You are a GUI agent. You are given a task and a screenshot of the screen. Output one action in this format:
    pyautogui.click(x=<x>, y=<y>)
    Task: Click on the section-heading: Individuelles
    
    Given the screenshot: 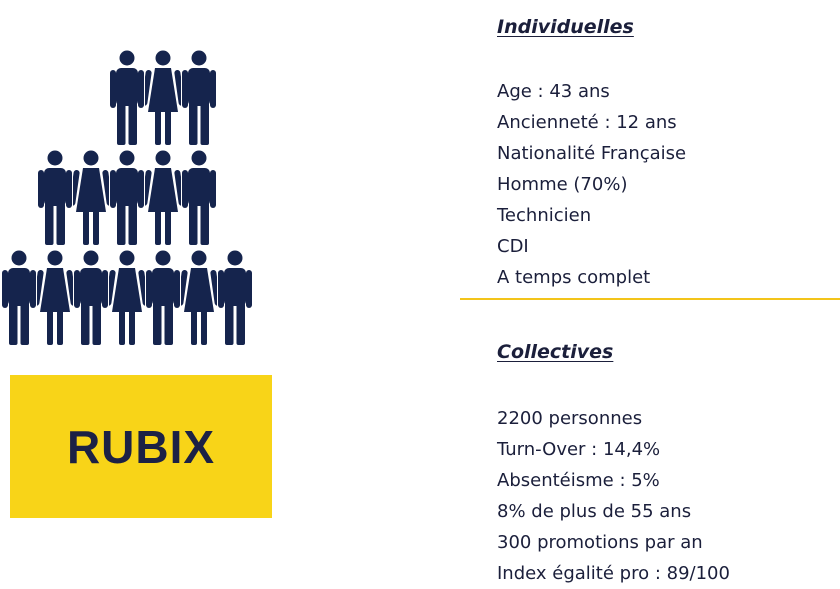 What is the action you would take?
    pyautogui.click(x=565, y=27)
    